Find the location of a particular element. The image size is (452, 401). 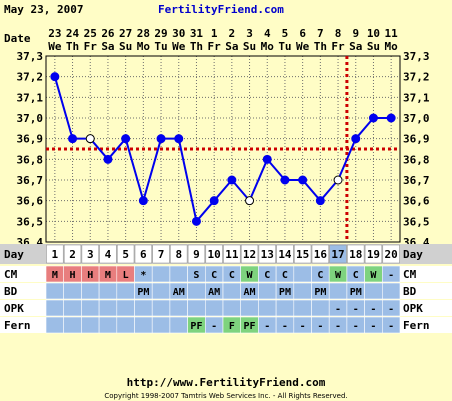

row-label-right: BD is located at coordinates (410, 291).